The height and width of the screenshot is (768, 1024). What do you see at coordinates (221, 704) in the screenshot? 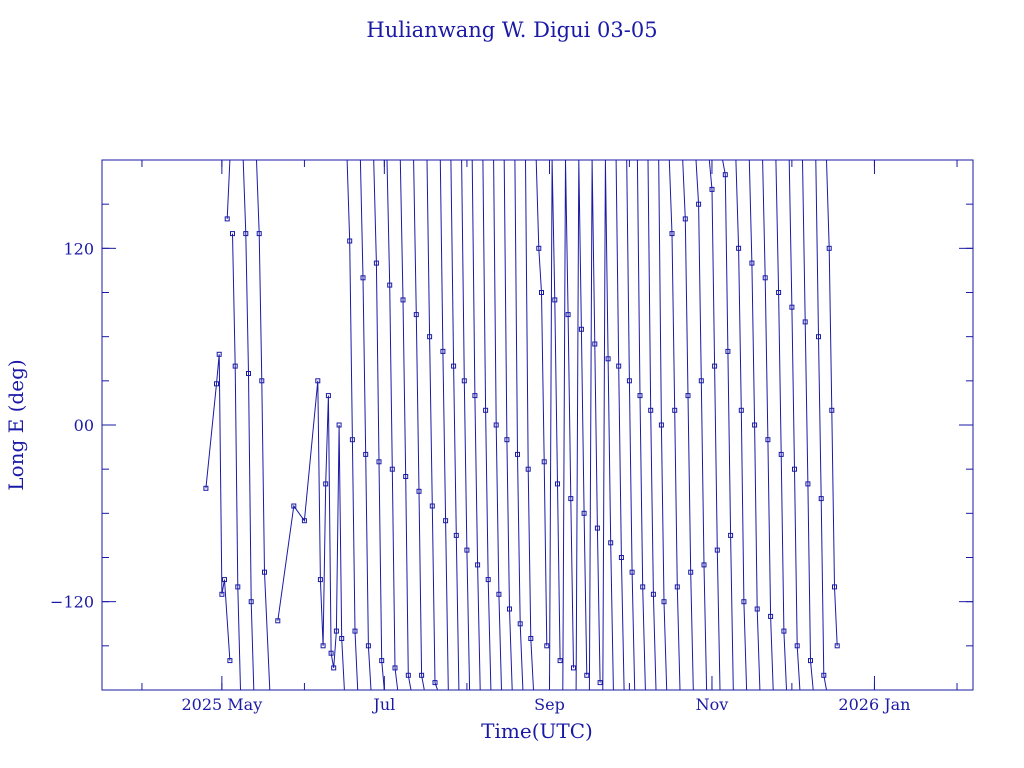
I see `x-tick-label: 2025 May` at bounding box center [221, 704].